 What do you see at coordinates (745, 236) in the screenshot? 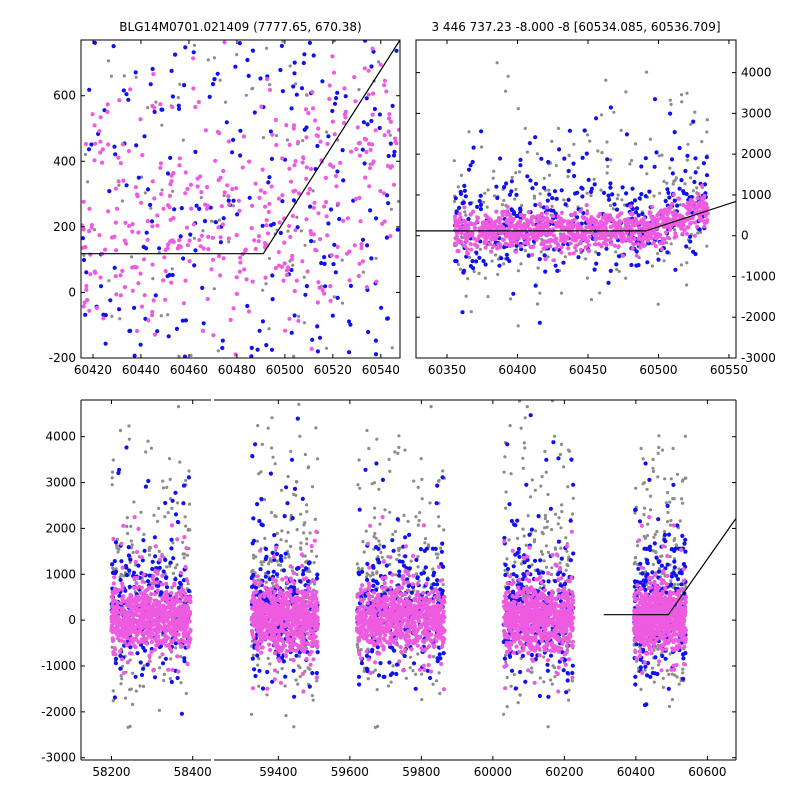
I see `y-tick-label: 0` at bounding box center [745, 236].